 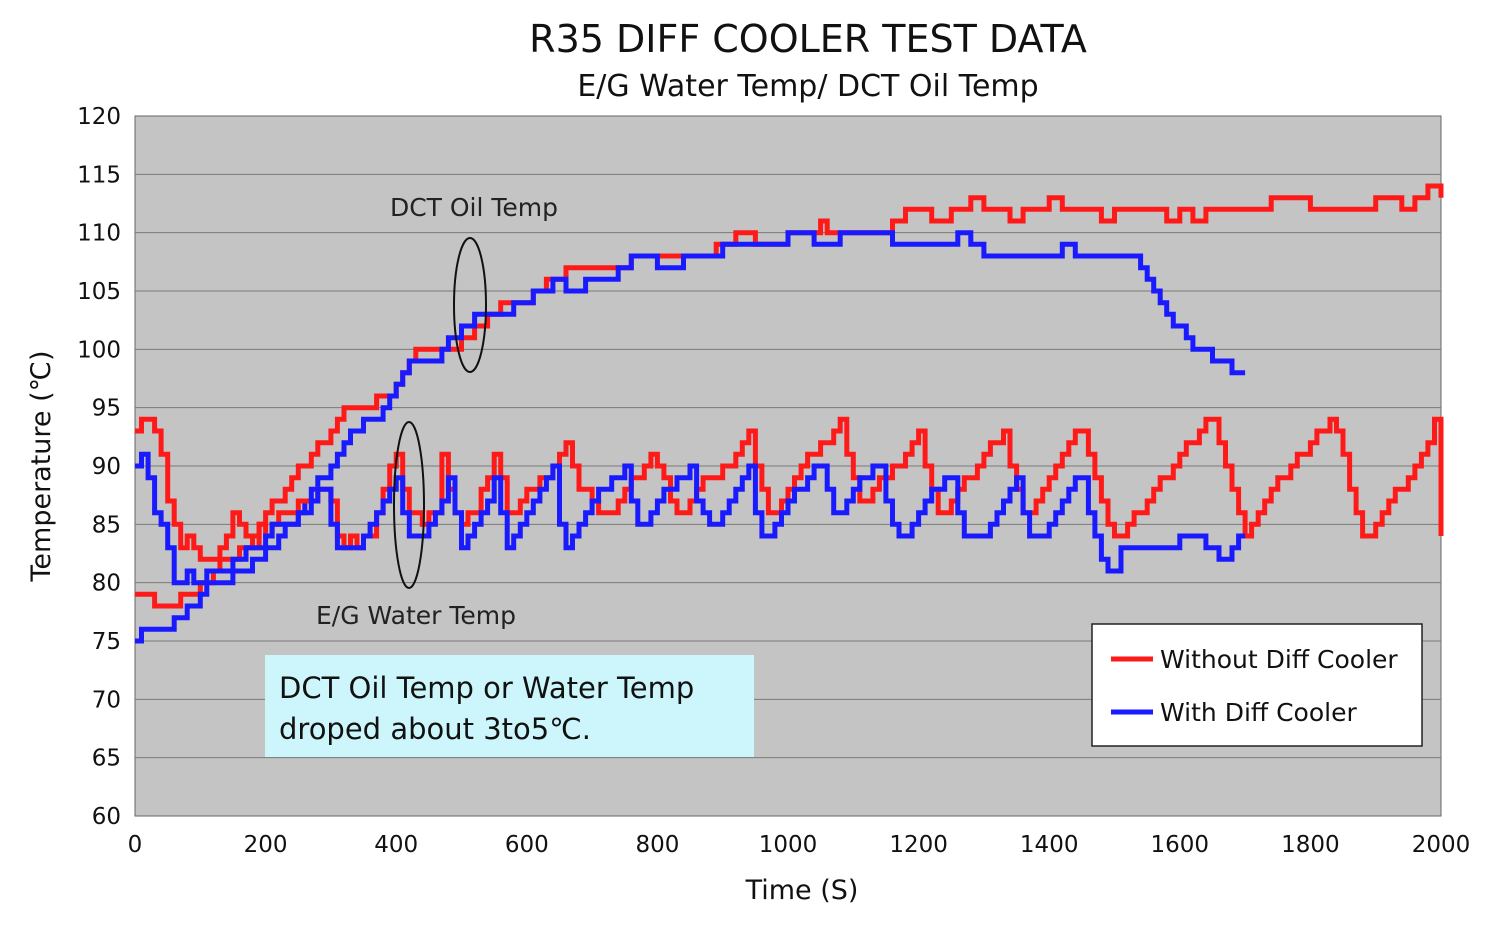 I want to click on y-tick-95: 95, so click(x=106, y=409).